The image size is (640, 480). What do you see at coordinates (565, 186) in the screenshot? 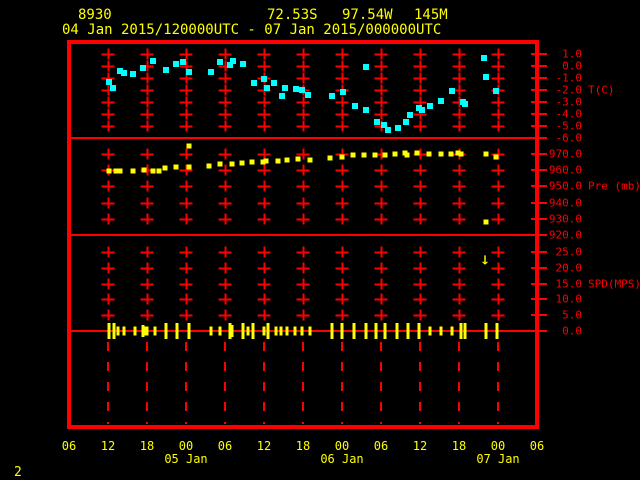
I see `y-tick-label: 950.0` at bounding box center [565, 186].